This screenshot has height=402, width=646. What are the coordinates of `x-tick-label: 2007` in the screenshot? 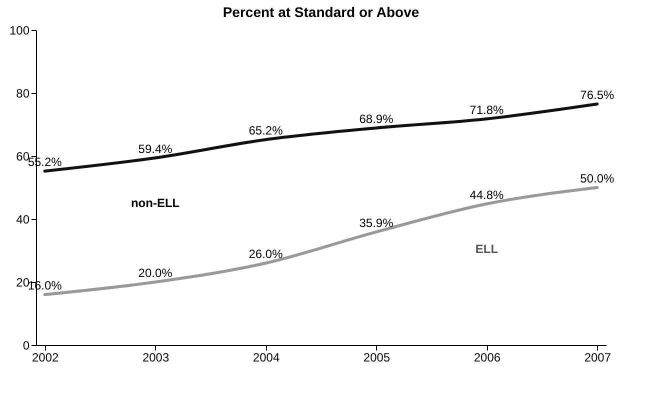 It's located at (598, 357).